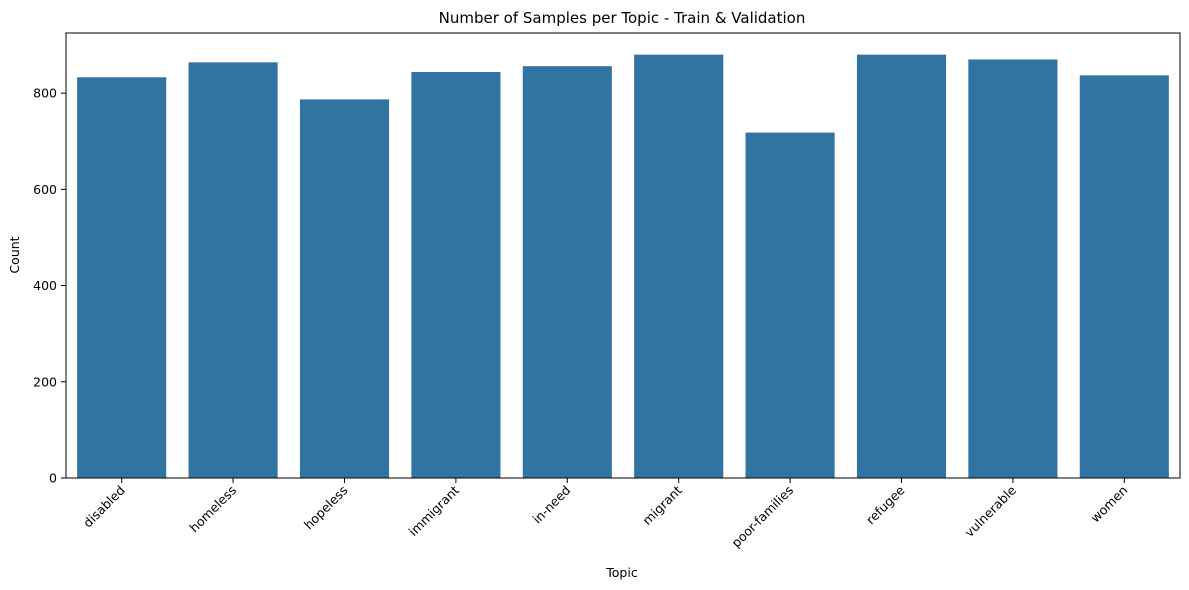 The image size is (1189, 590). I want to click on x-tick-label: women, so click(1109, 504).